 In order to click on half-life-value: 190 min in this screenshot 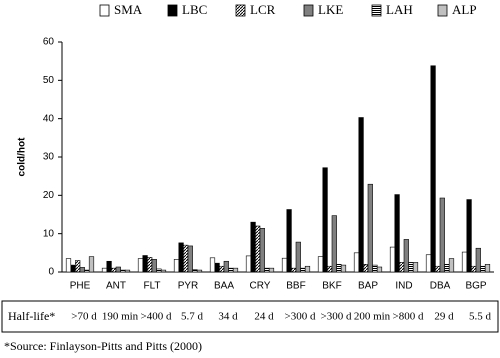, I will do `click(120, 317)`.